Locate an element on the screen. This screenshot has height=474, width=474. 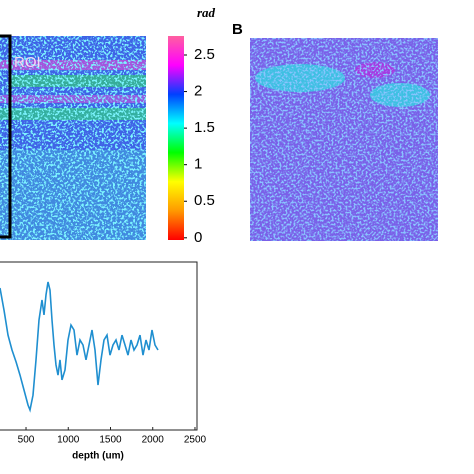
colorbar-title: rad is located at coordinates (206, 12).